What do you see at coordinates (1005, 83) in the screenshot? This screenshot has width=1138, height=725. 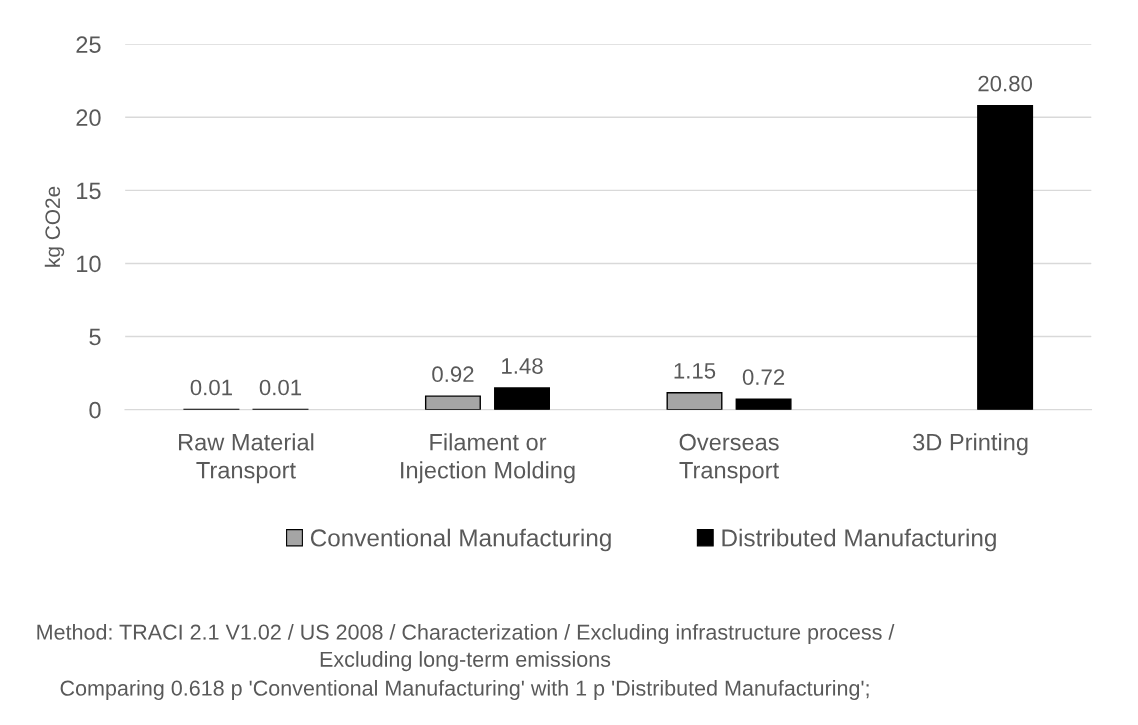 I see `data-label: 20.80` at bounding box center [1005, 83].